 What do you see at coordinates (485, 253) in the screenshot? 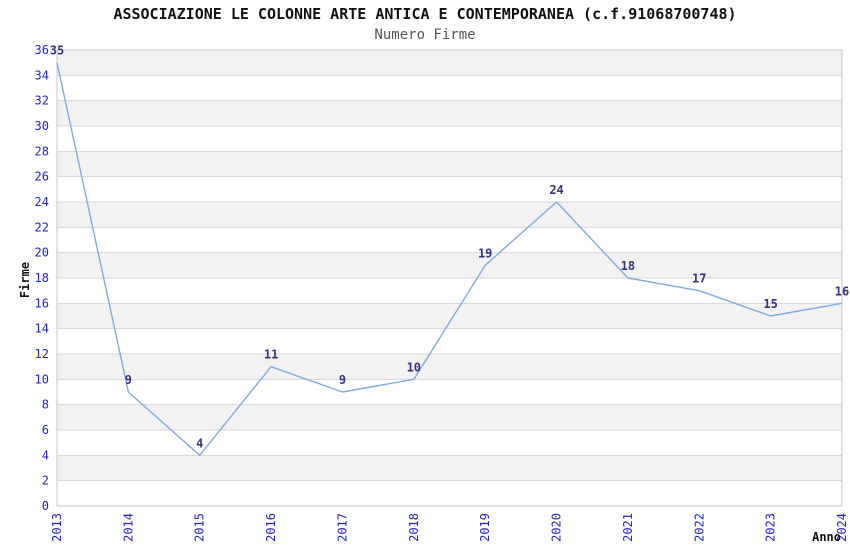
I see `point-label: 19` at bounding box center [485, 253].